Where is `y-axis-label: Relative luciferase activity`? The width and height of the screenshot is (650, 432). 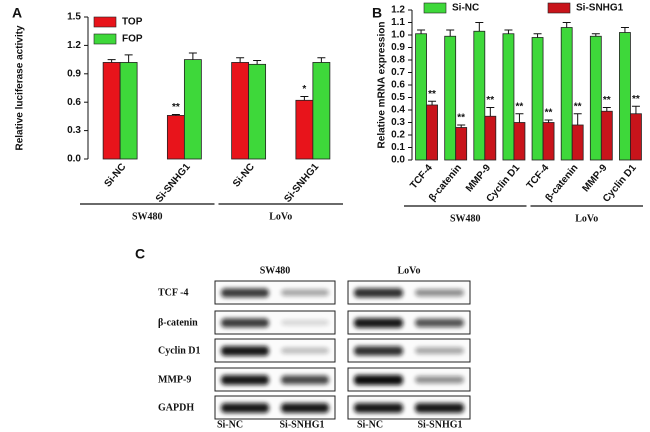
y-axis-label: Relative luciferase activity is located at coordinates (20, 88).